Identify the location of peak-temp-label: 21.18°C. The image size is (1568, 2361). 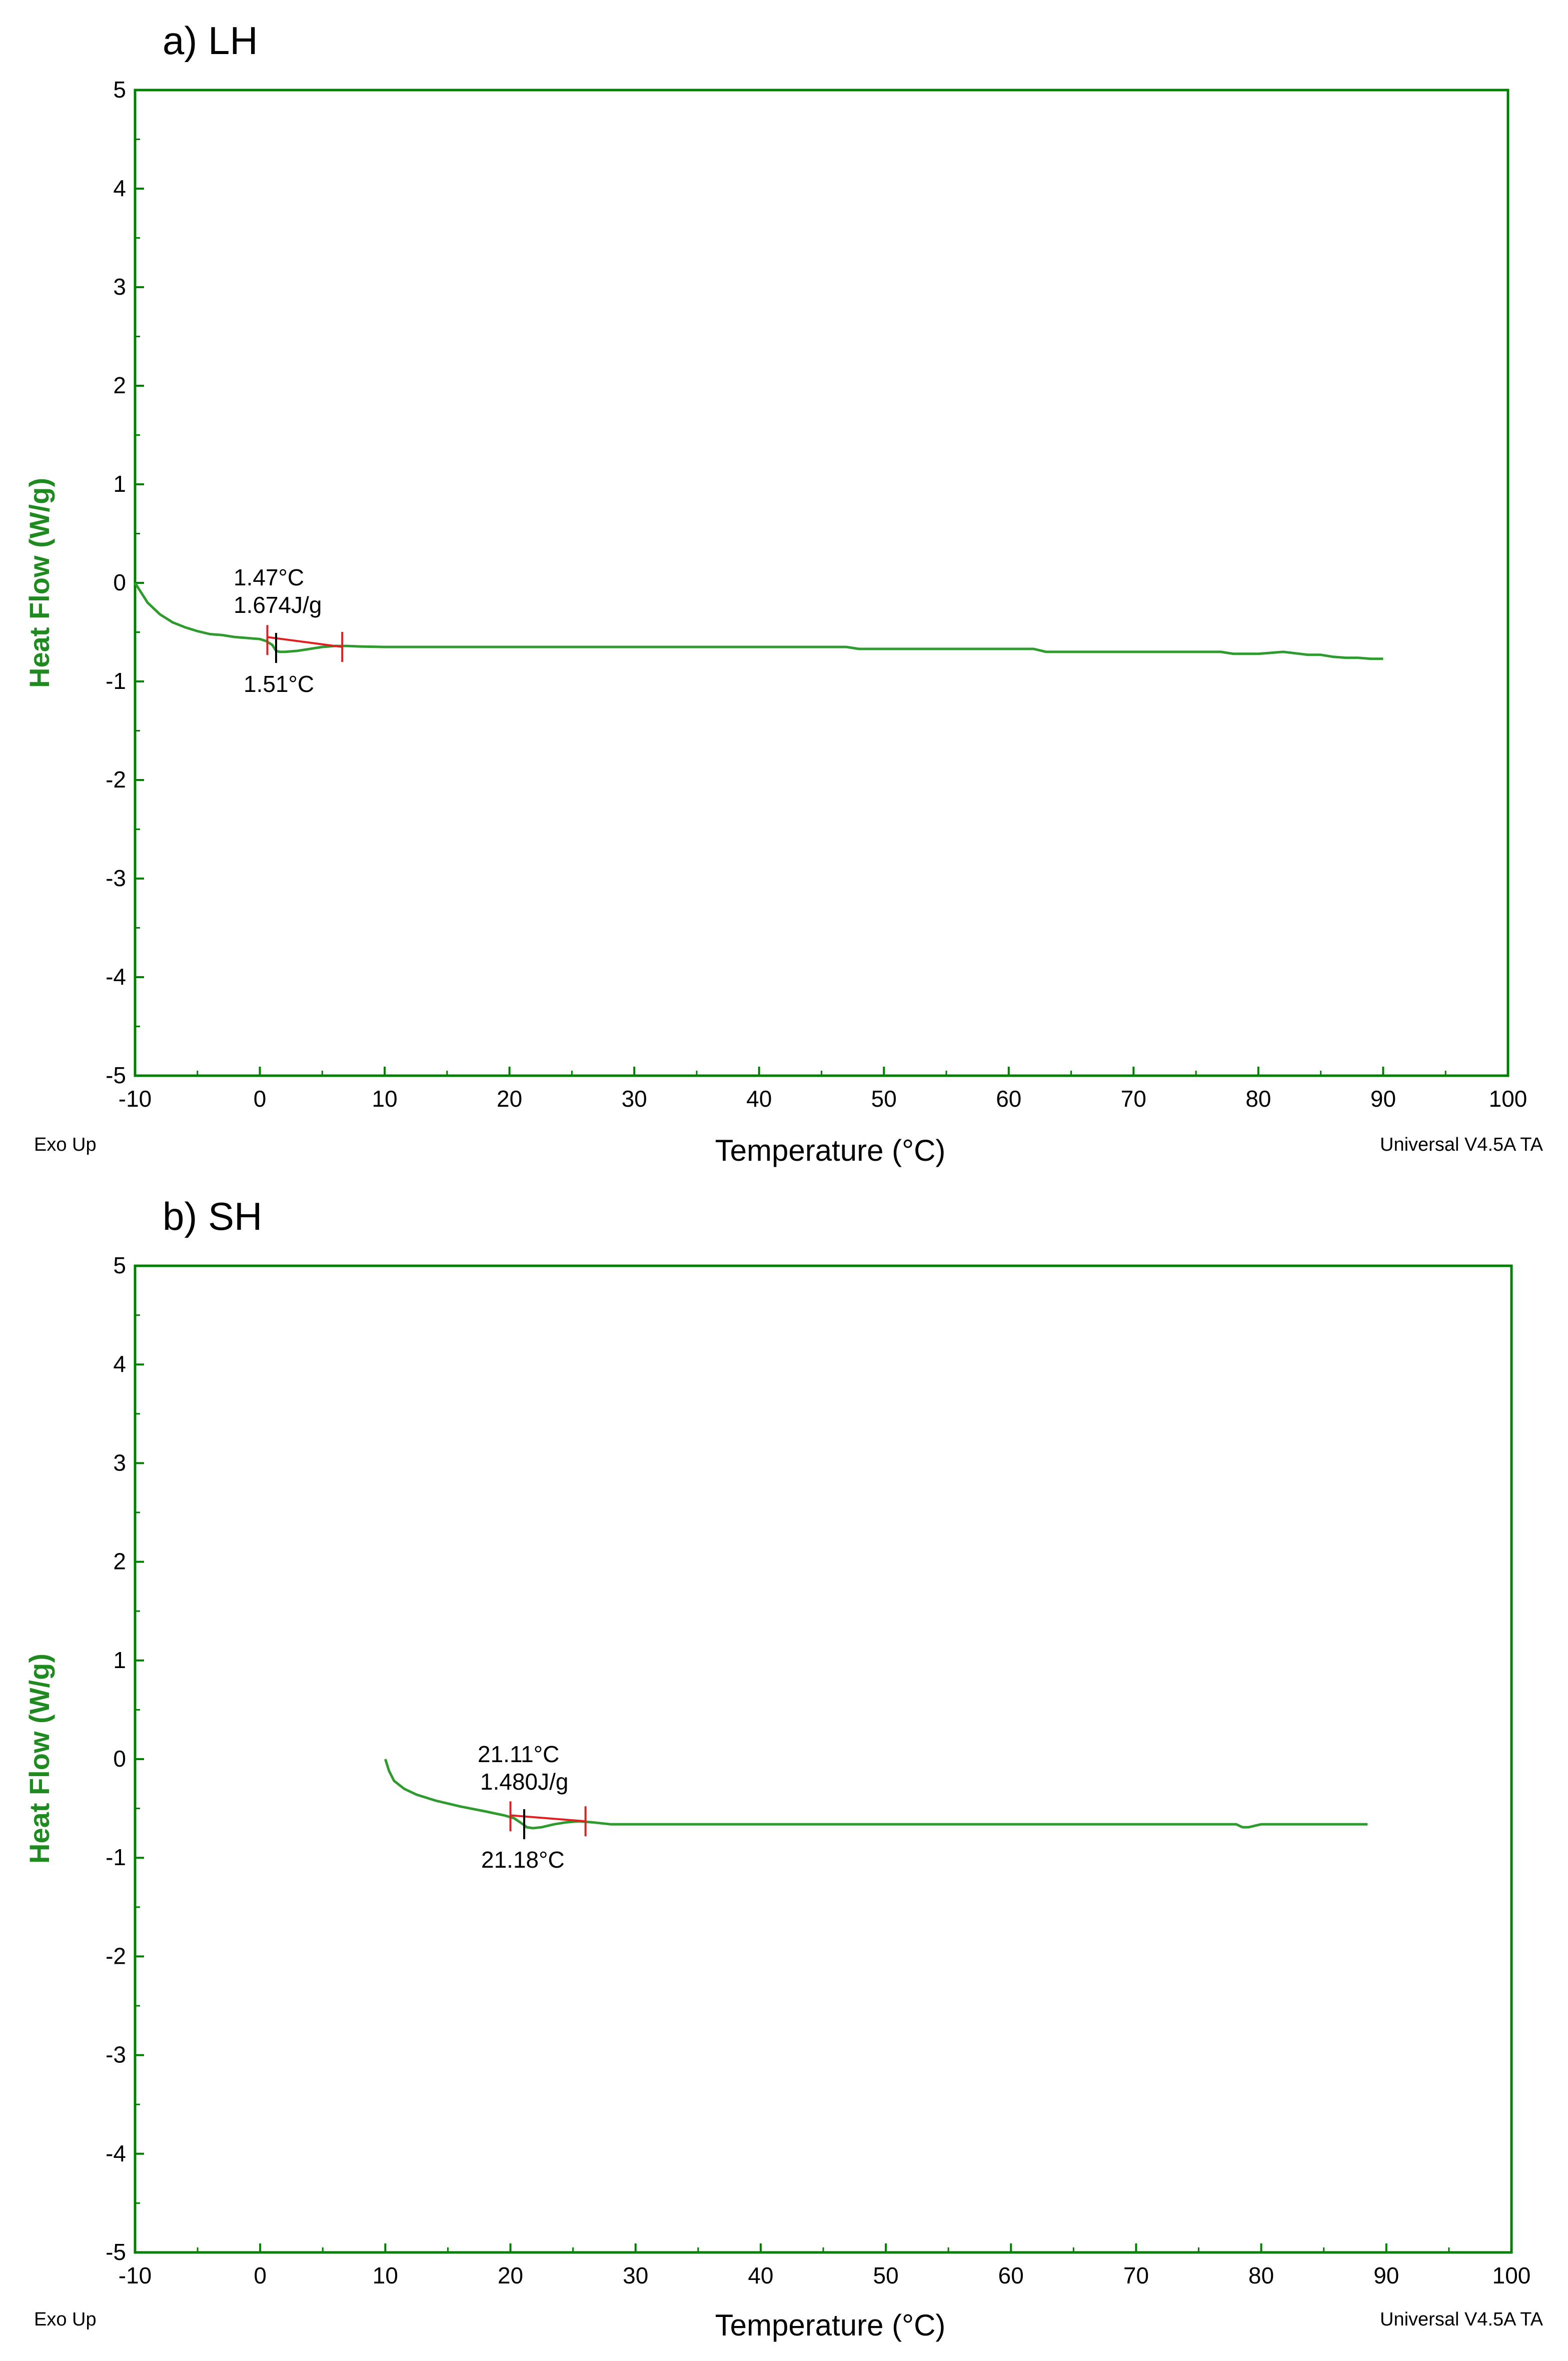
(523, 1860).